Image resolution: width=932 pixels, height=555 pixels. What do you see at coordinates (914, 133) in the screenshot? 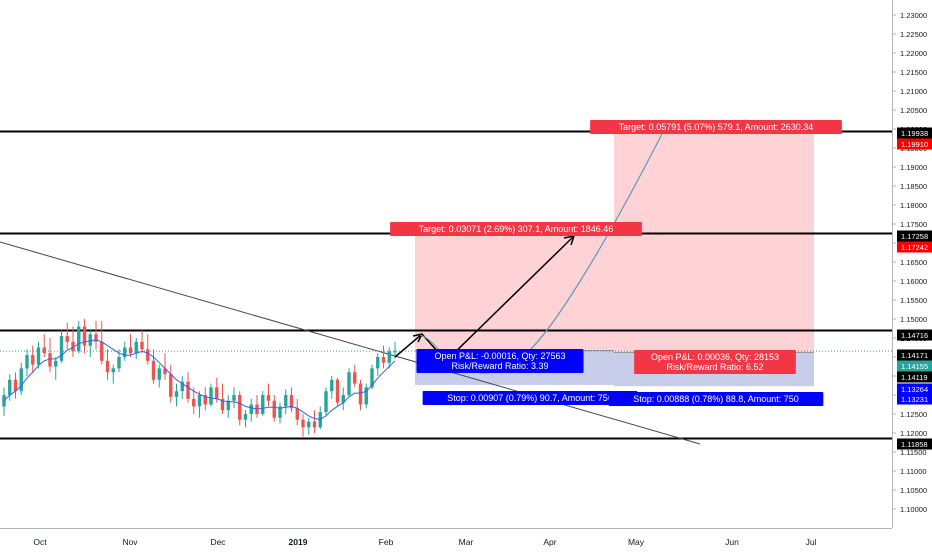
I see `price-tag-label: 1.19938` at bounding box center [914, 133].